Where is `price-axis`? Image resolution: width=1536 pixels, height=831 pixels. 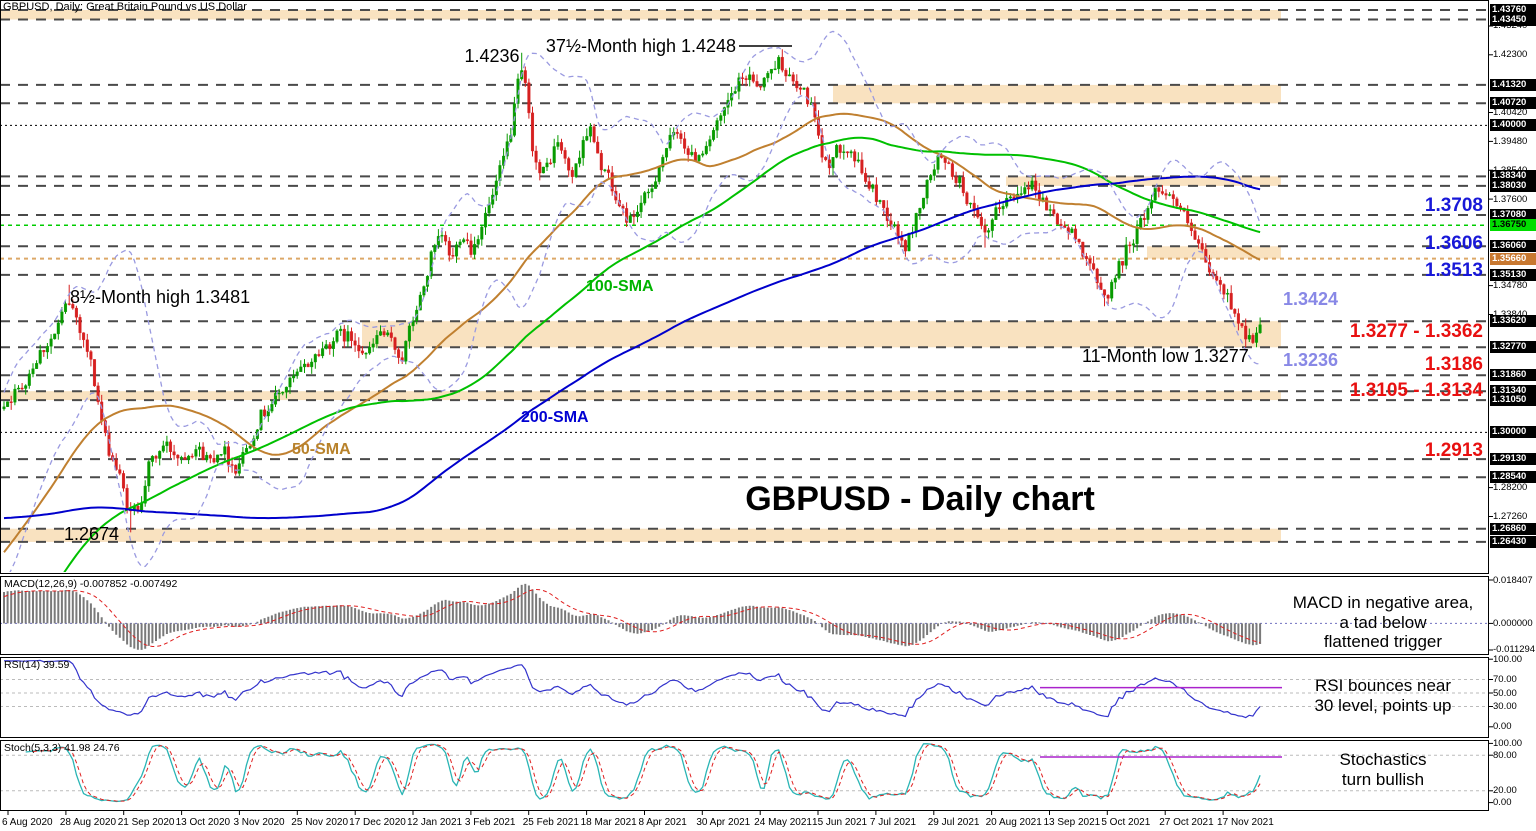 price-axis is located at coordinates (1512, 405).